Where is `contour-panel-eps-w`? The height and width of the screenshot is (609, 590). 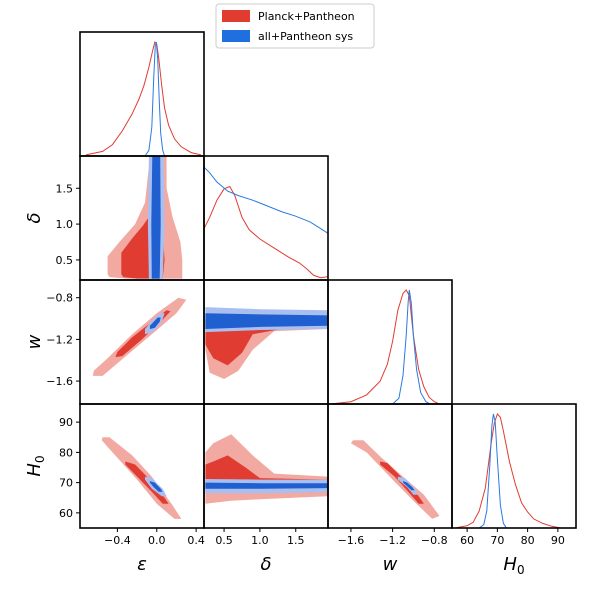
contour-panel-eps-w is located at coordinates (139, 336).